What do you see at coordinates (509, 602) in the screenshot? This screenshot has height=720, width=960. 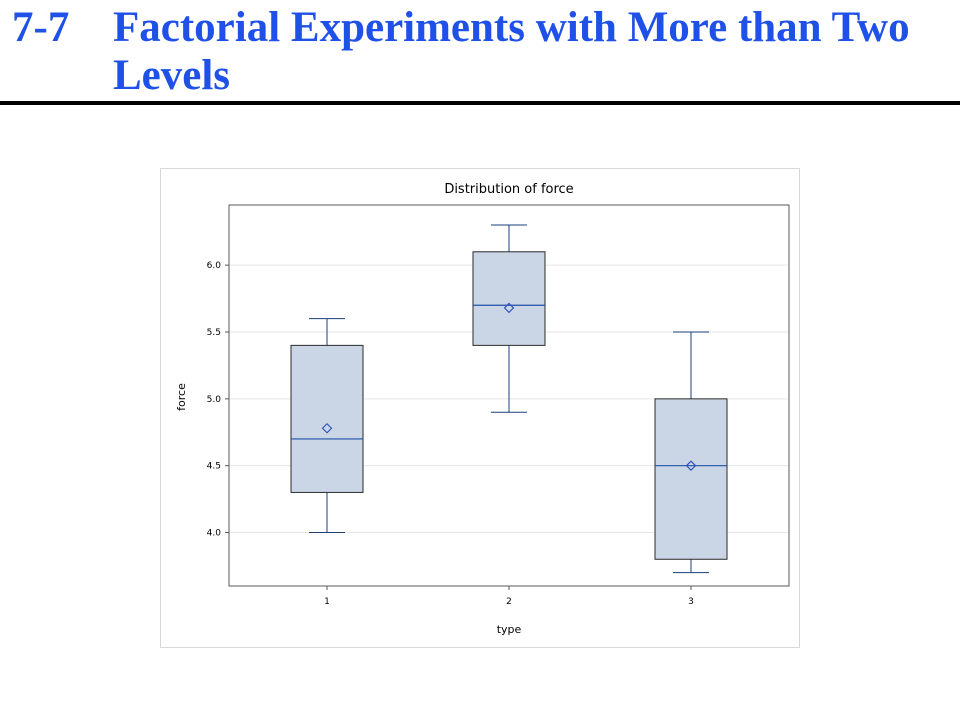 I see `x-tick-label: 2` at bounding box center [509, 602].